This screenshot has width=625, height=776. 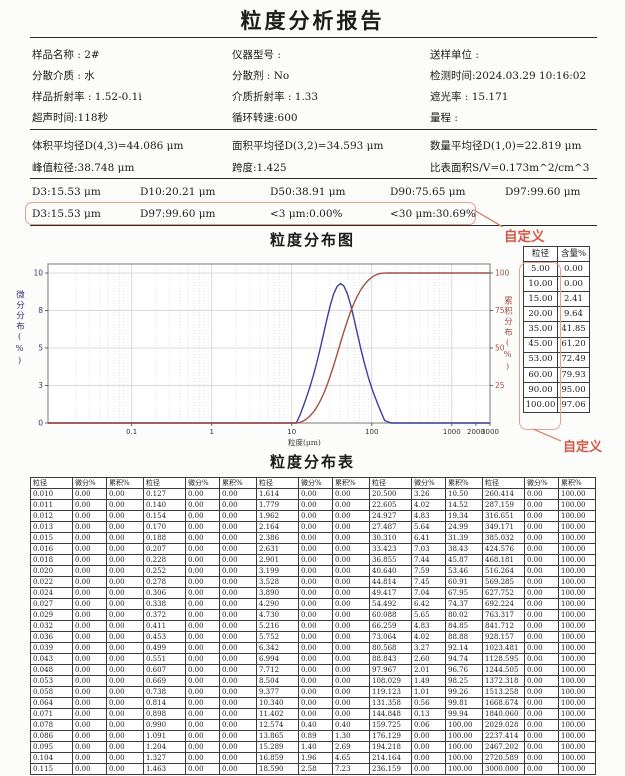 What do you see at coordinates (40, 385) in the screenshot?
I see `svg-text: 3` at bounding box center [40, 385].